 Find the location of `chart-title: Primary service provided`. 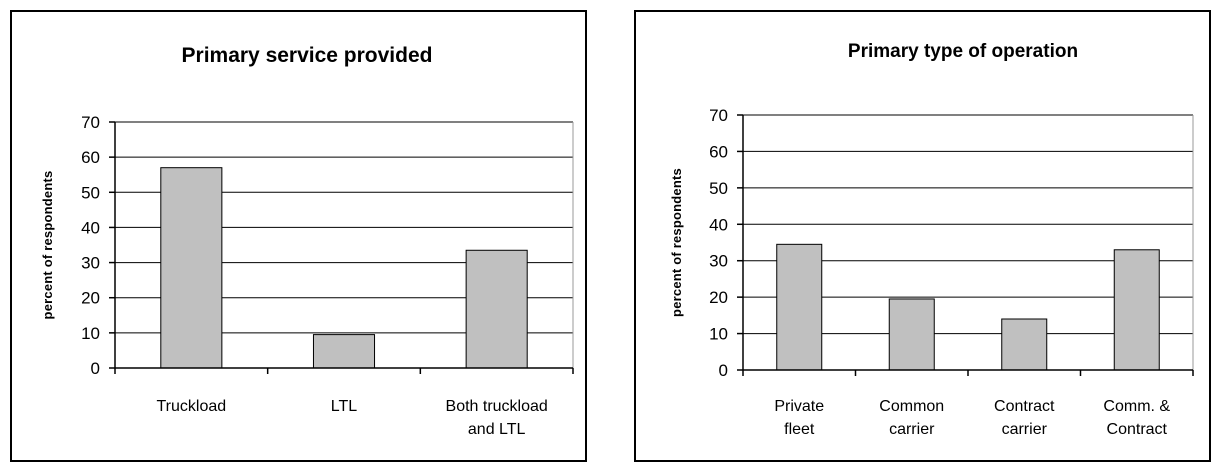

chart-title: Primary service provided is located at coordinates (307, 55).